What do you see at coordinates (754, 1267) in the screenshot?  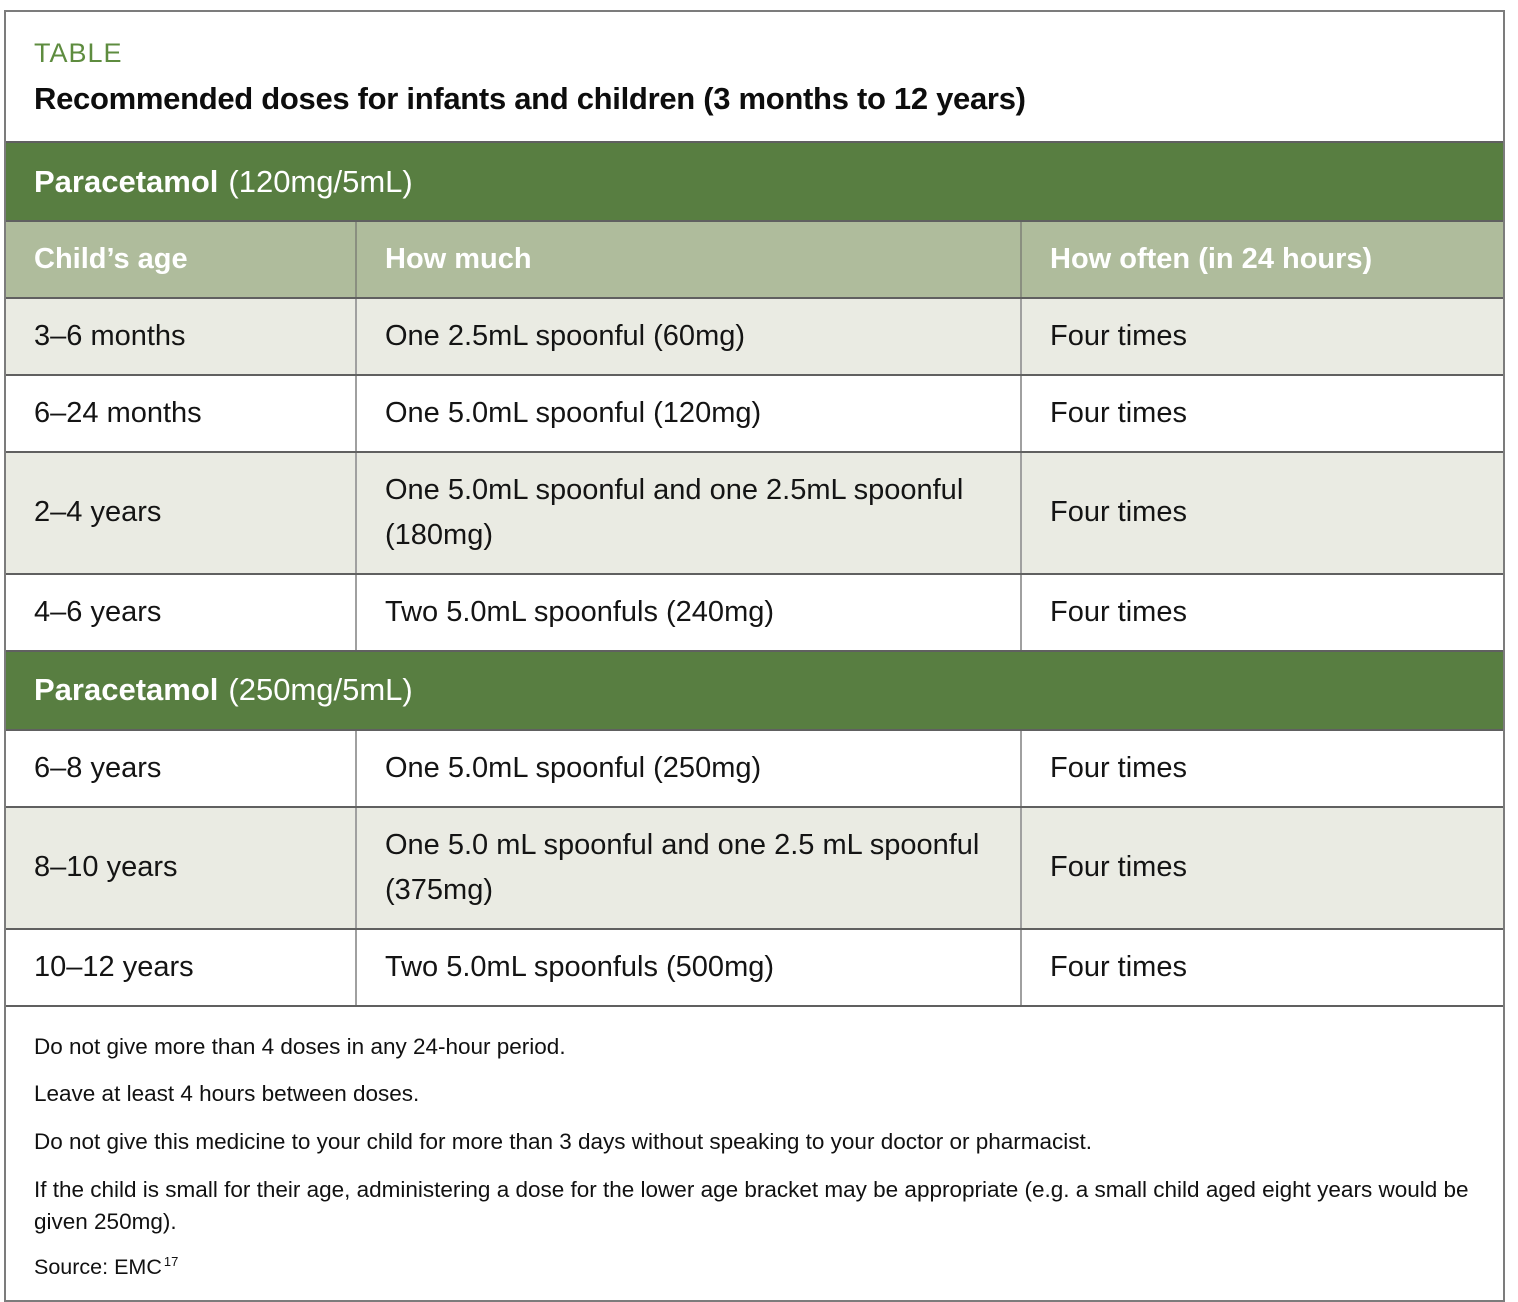 I see `source-attribution: Source: EMC 17` at bounding box center [754, 1267].